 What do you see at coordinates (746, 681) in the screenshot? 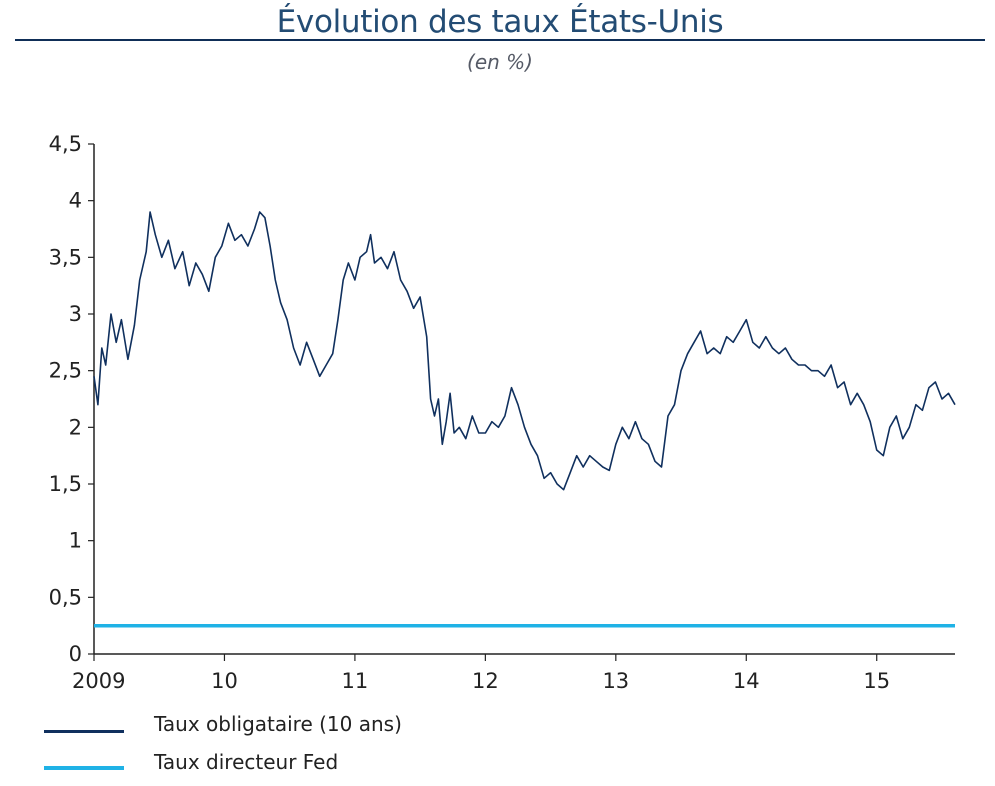
I see `x-tick-label: 14` at bounding box center [746, 681].